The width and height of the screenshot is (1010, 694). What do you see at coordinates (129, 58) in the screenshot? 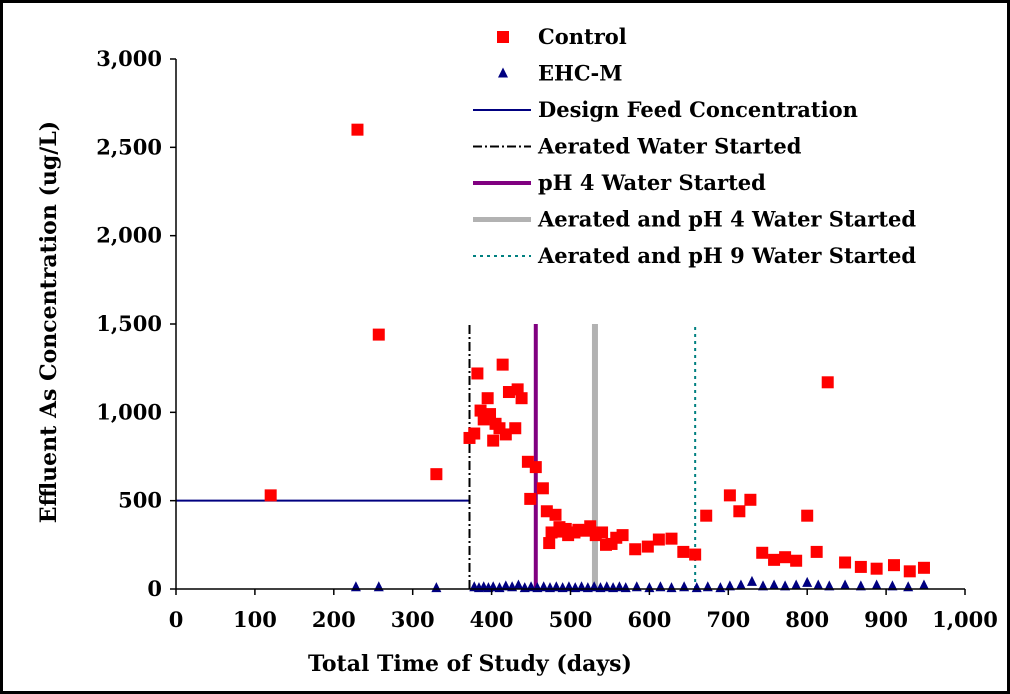
I see `y-tick-label: 3,000` at bounding box center [129, 58].